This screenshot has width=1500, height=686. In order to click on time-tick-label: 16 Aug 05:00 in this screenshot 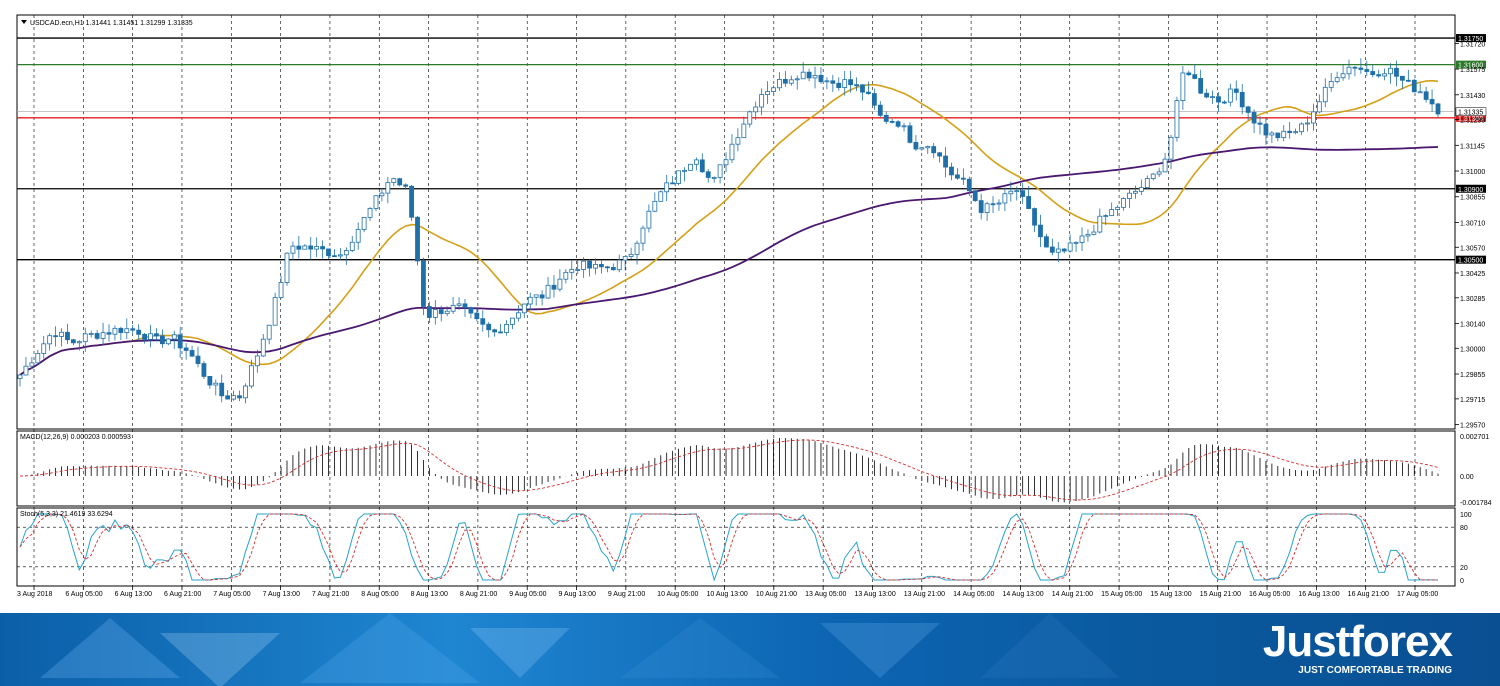, I will do `click(1269, 594)`.